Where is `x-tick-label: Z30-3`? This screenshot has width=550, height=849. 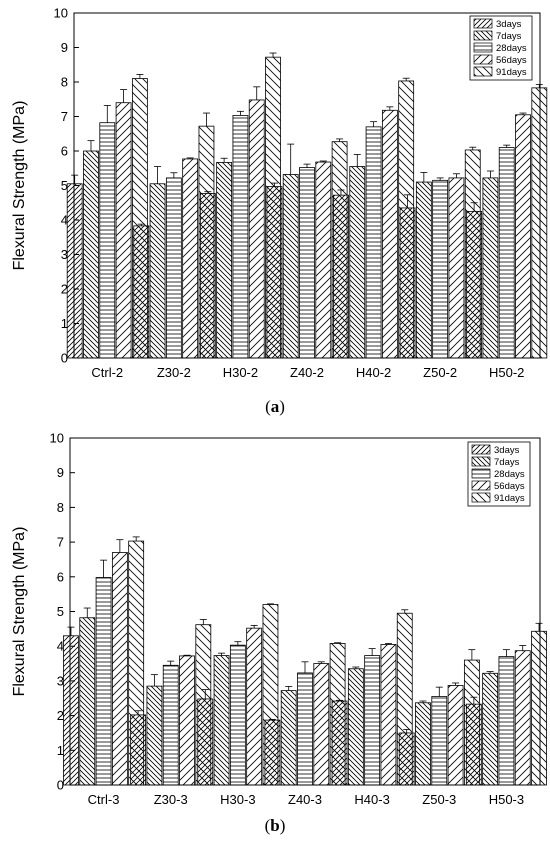 x-tick-label: Z30-3 is located at coordinates (171, 799).